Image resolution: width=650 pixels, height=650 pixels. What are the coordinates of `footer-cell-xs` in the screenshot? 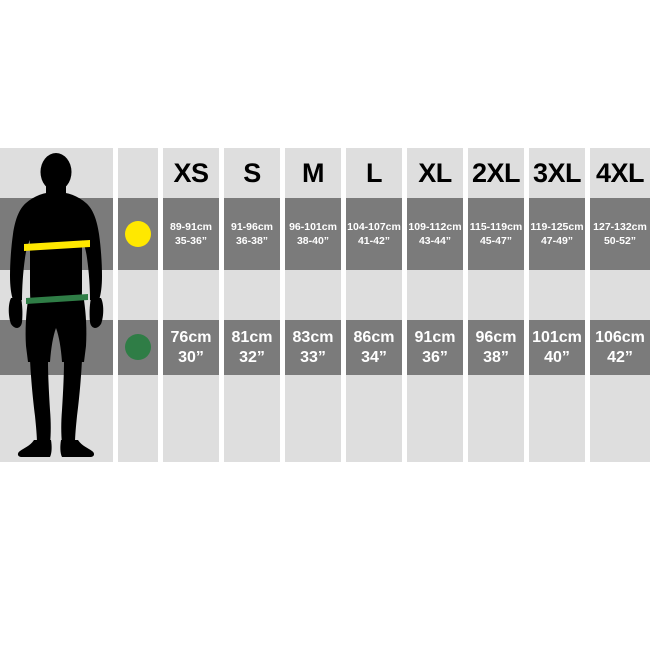 It's located at (191, 418).